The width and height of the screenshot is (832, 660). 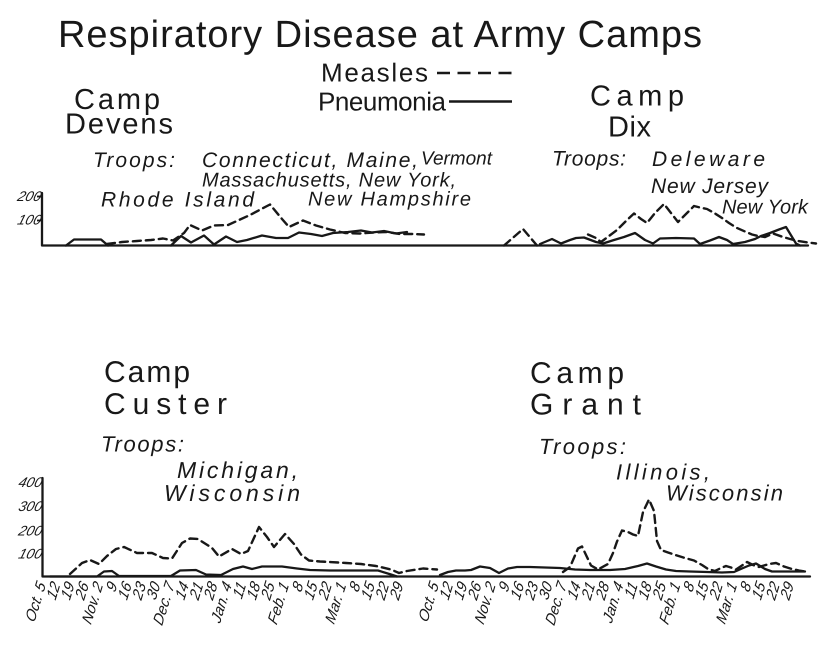 What do you see at coordinates (380, 35) in the screenshot?
I see `svg-text:Respiratory Disease at Army Ca: Respiratory Disease at Army Camps` at bounding box center [380, 35].